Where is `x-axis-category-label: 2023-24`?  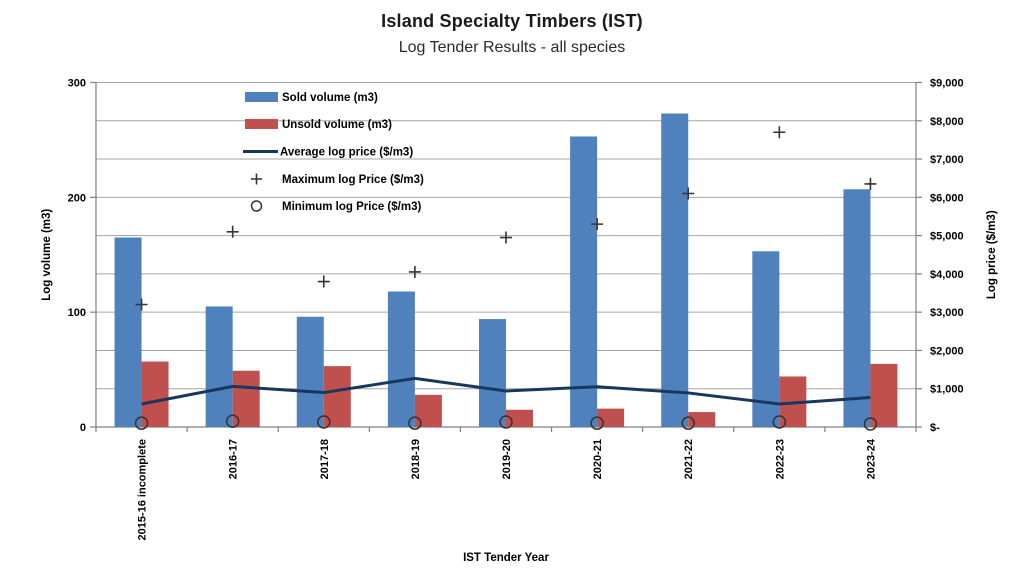
x-axis-category-label: 2023-24 is located at coordinates (871, 458).